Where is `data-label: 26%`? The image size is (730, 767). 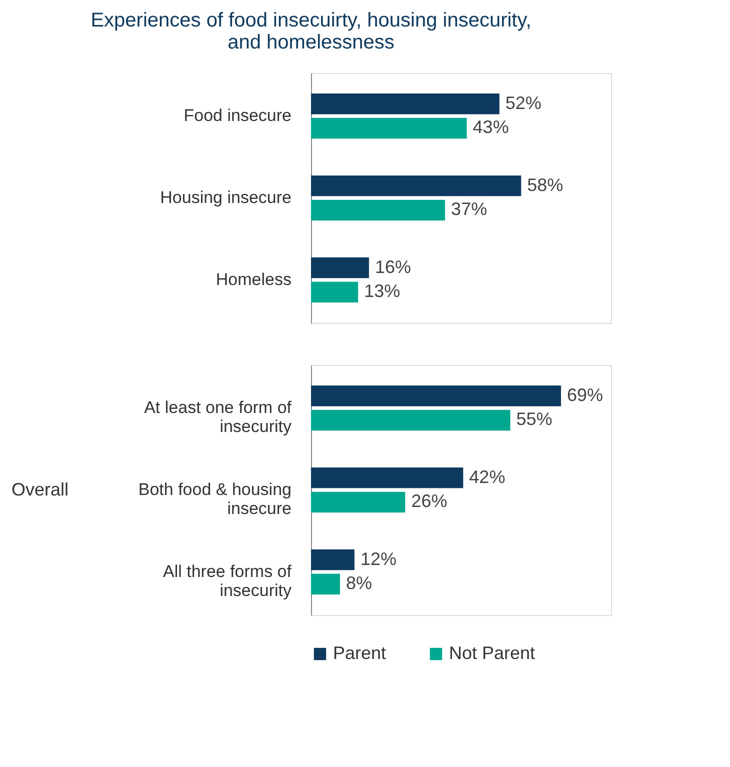 data-label: 26% is located at coordinates (429, 501).